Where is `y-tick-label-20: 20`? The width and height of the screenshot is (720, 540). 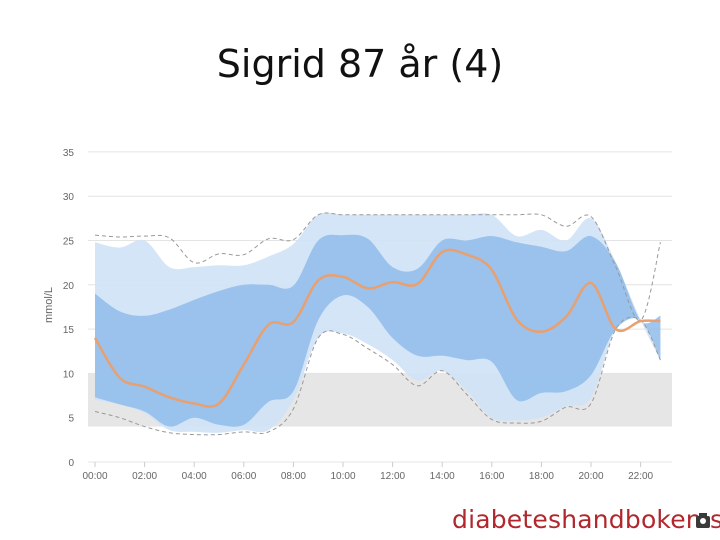 y-tick-label-20: 20 is located at coordinates (69, 286).